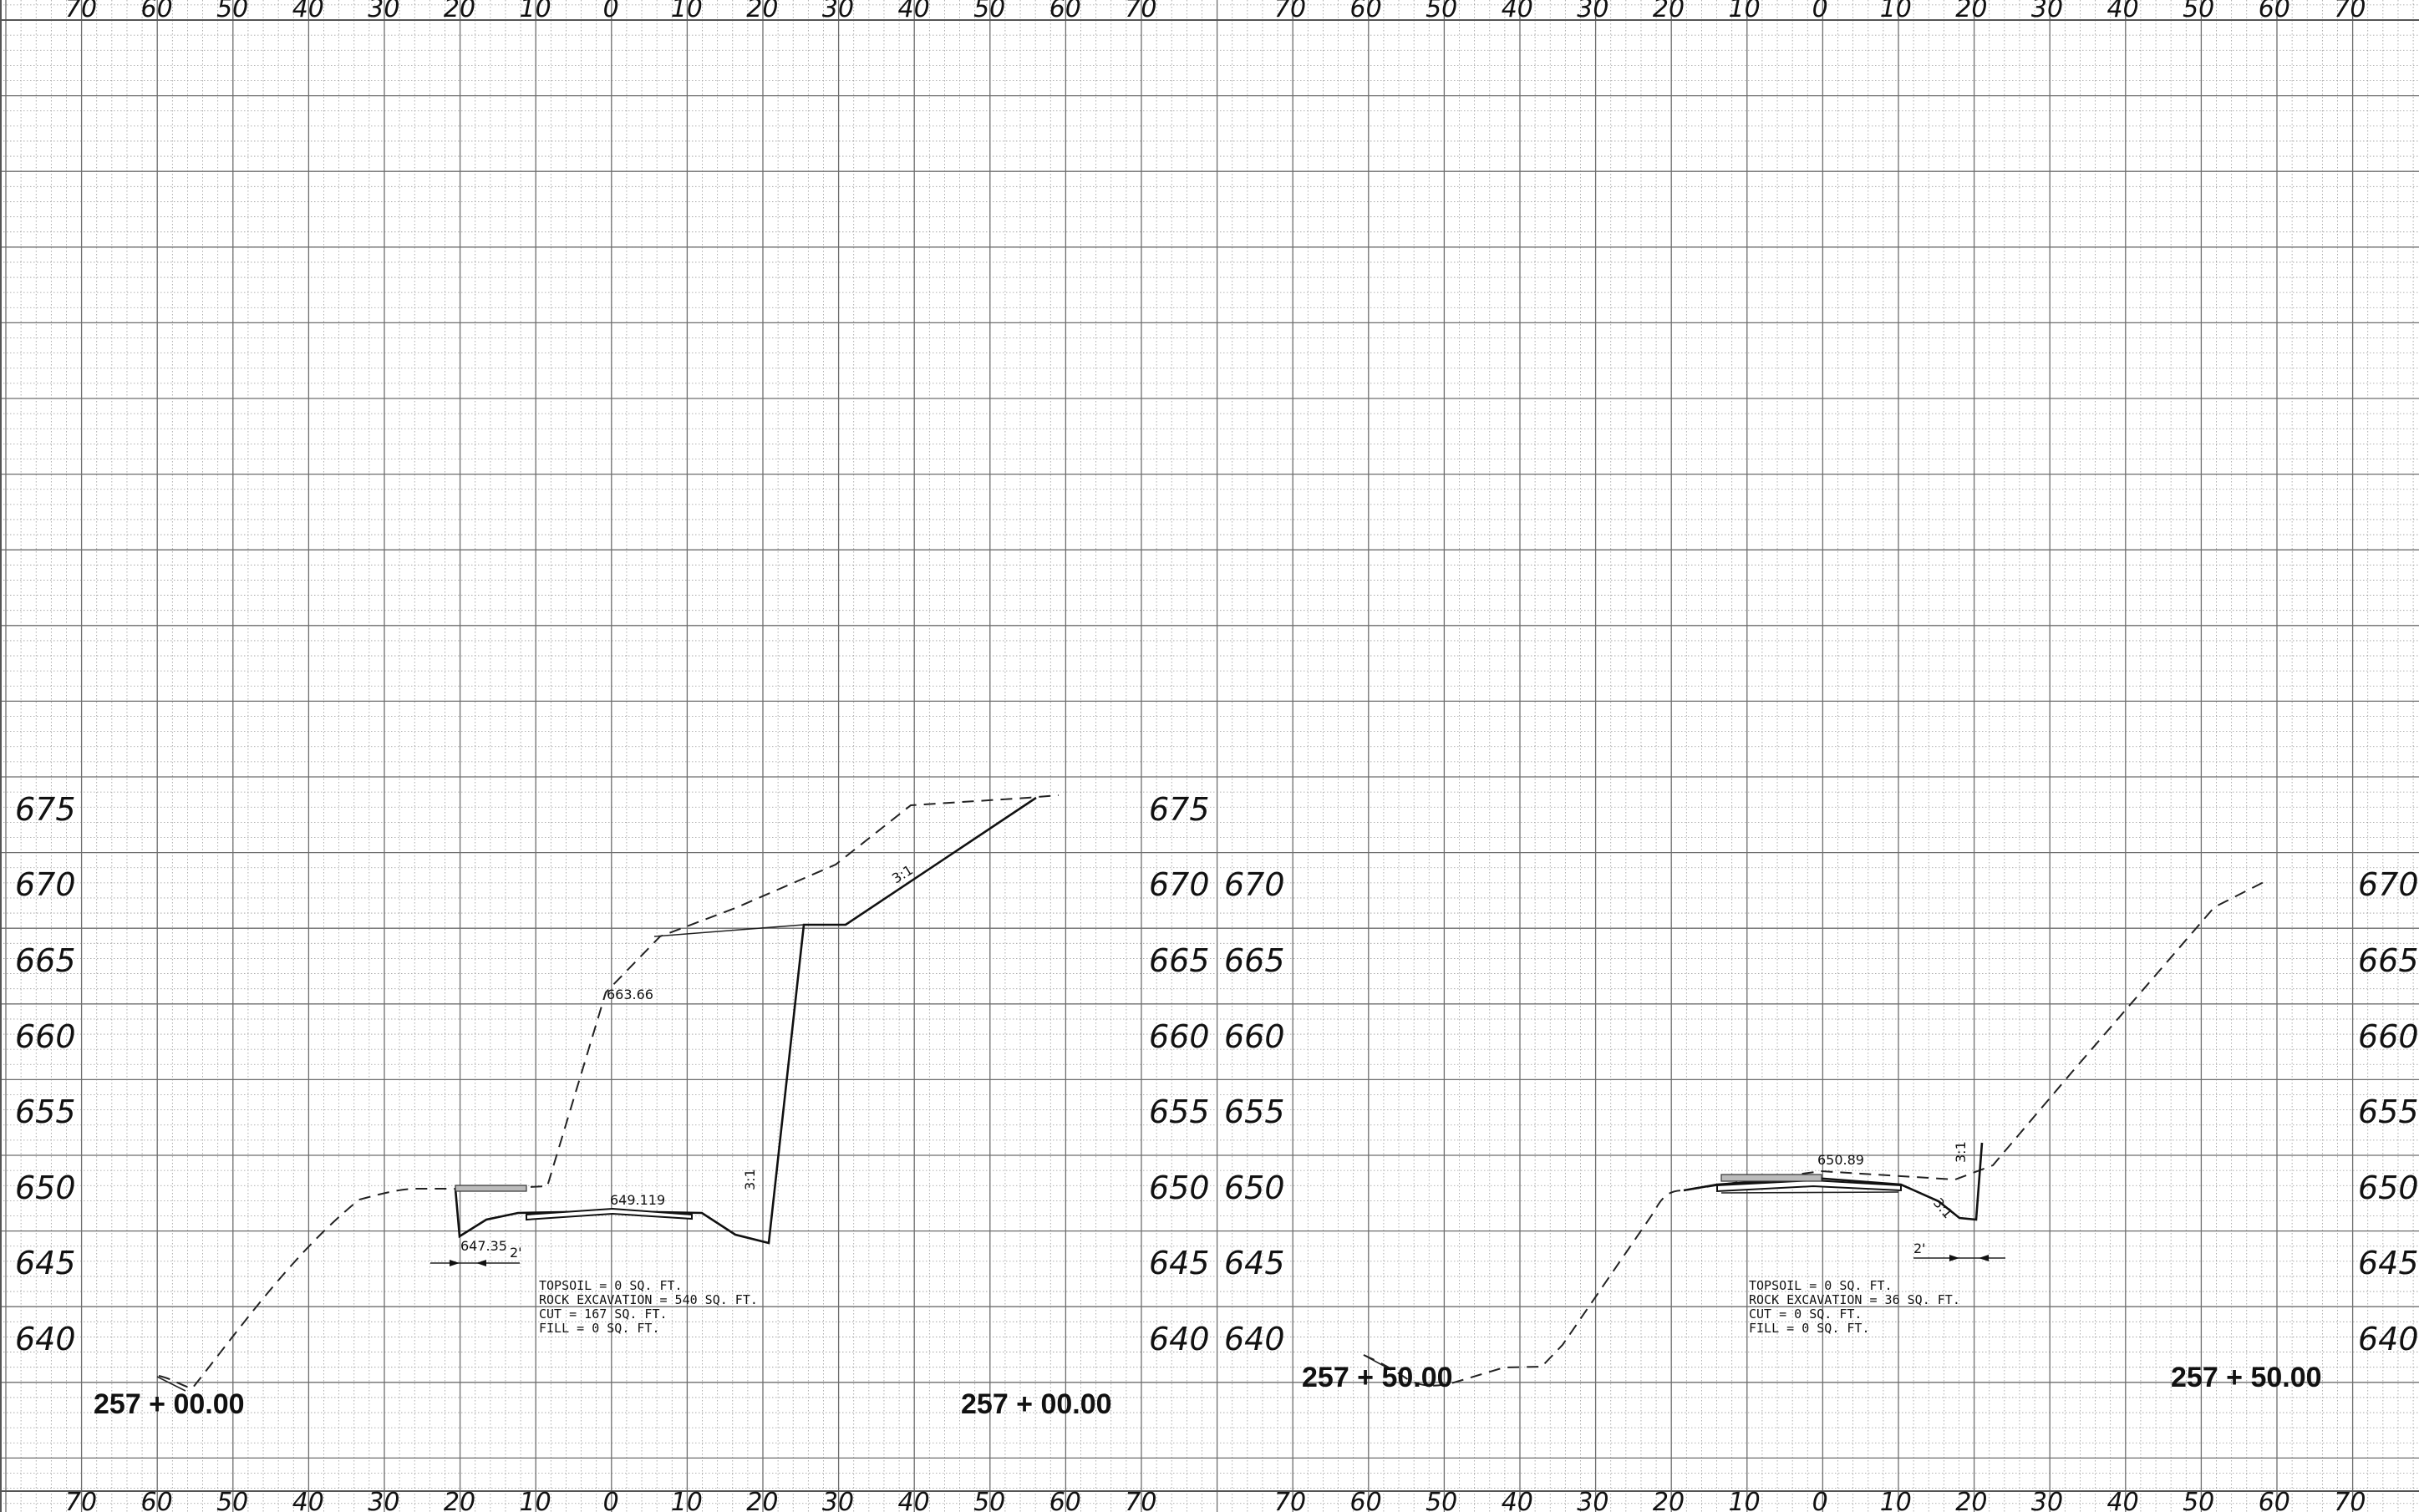  Describe the element at coordinates (637, 1200) in the screenshot. I see `elevation-label: 649.119` at that location.